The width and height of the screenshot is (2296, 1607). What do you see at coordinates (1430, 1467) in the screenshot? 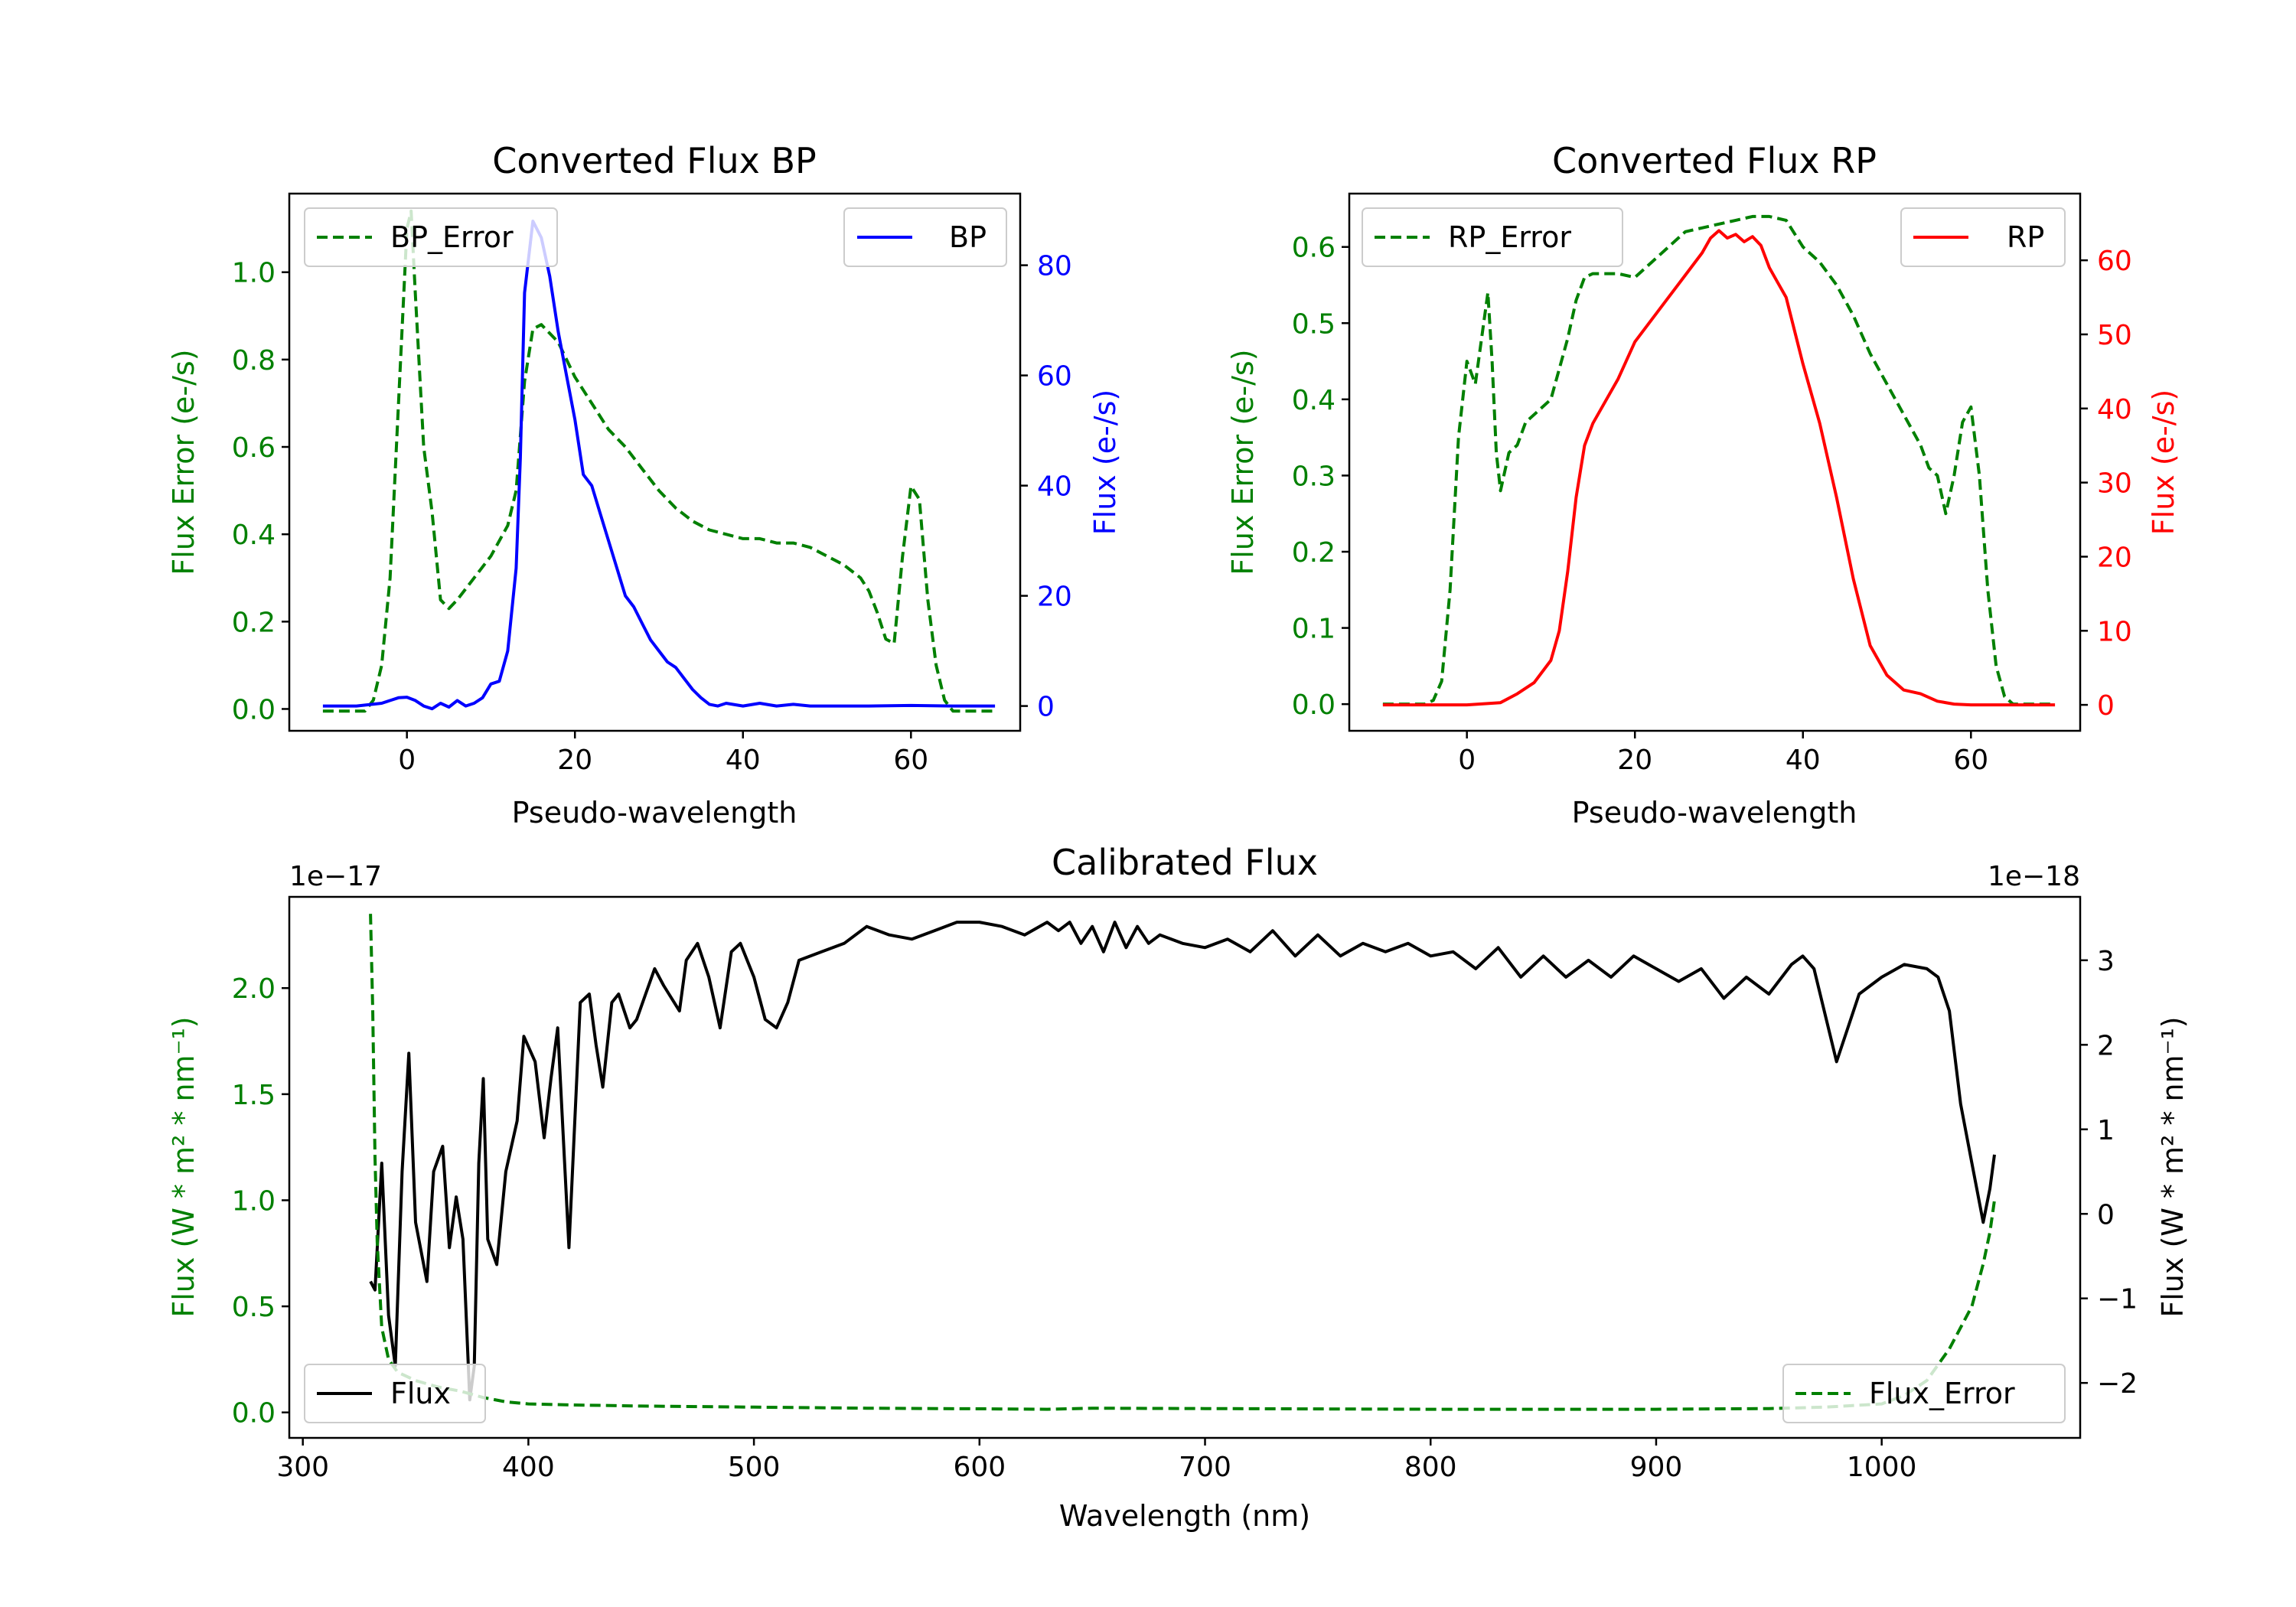
I see `calibrated-xtick-label: 800` at bounding box center [1430, 1467].